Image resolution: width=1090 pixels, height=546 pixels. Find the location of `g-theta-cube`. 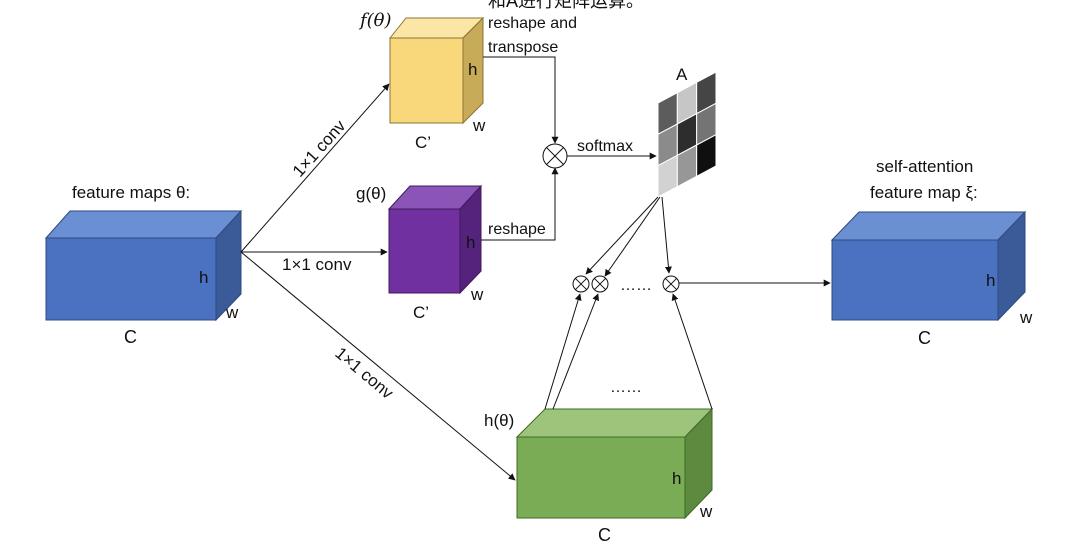

g-theta-cube is located at coordinates (435, 239).